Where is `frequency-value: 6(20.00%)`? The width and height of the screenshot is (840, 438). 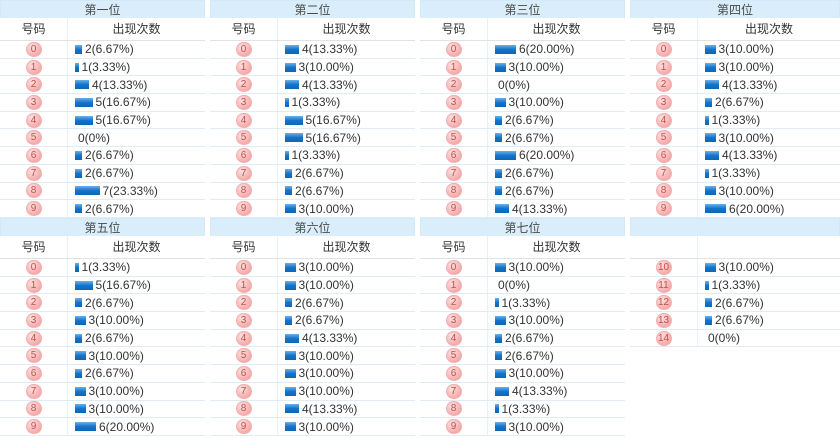
frequency-value: 6(20.00%) is located at coordinates (547, 155).